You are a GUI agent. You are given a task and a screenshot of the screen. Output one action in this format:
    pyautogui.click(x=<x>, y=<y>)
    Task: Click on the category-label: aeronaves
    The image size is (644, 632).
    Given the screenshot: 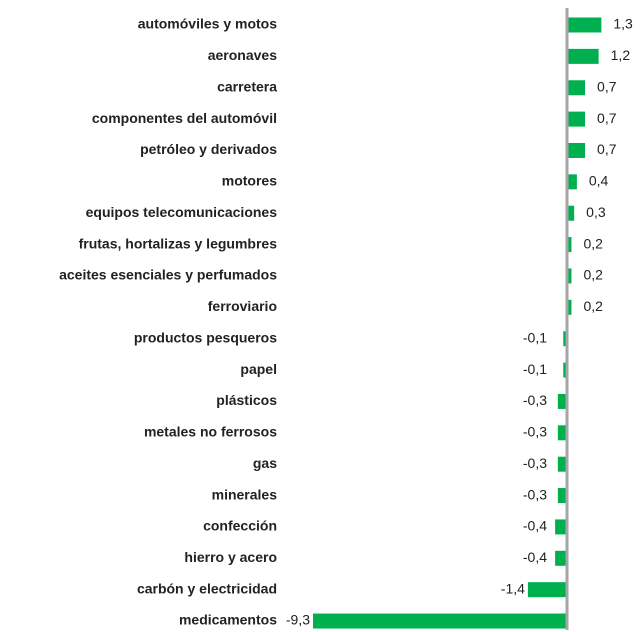 What is the action you would take?
    pyautogui.click(x=242, y=55)
    